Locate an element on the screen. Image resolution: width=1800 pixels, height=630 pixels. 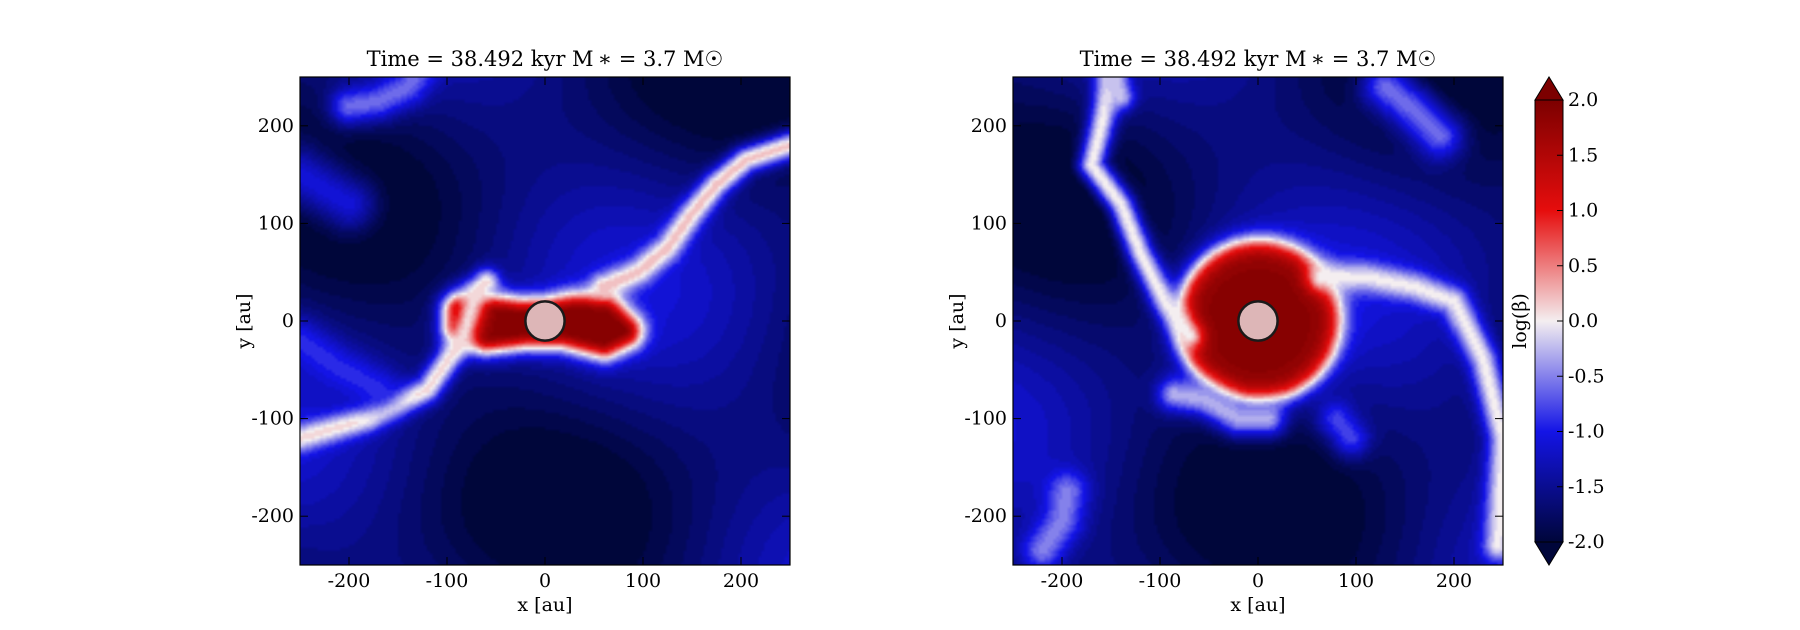
colorbar-extend-top is located at coordinates (1549, 88).